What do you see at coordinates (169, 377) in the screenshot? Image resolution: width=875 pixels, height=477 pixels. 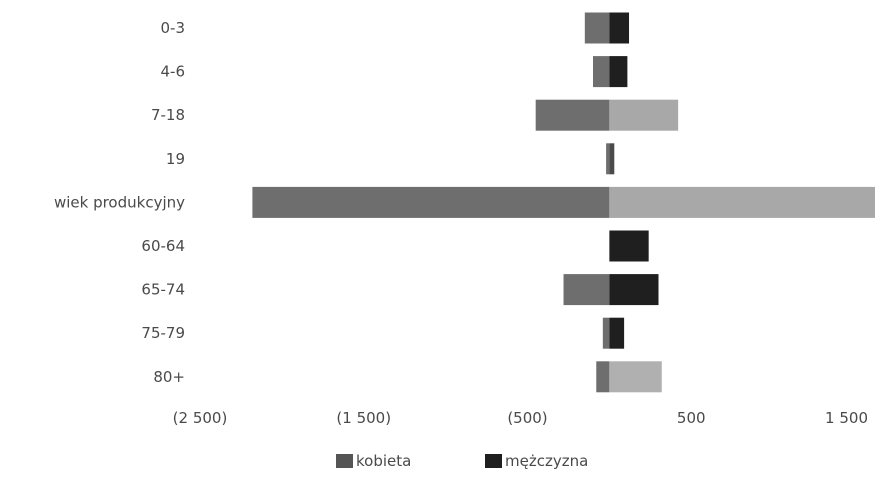 I see `category-label: 80+` at bounding box center [169, 377].